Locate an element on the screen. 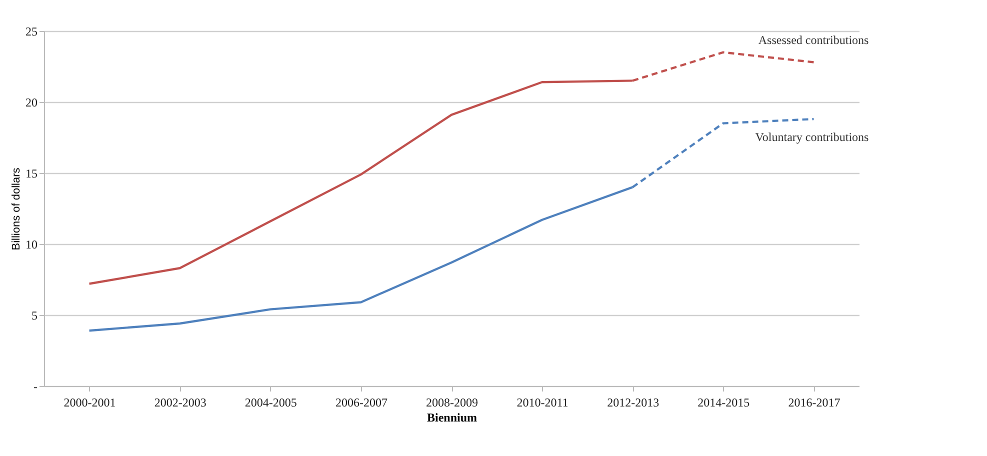 The width and height of the screenshot is (987, 456). x-tick-label: 2010-2011 is located at coordinates (542, 403).